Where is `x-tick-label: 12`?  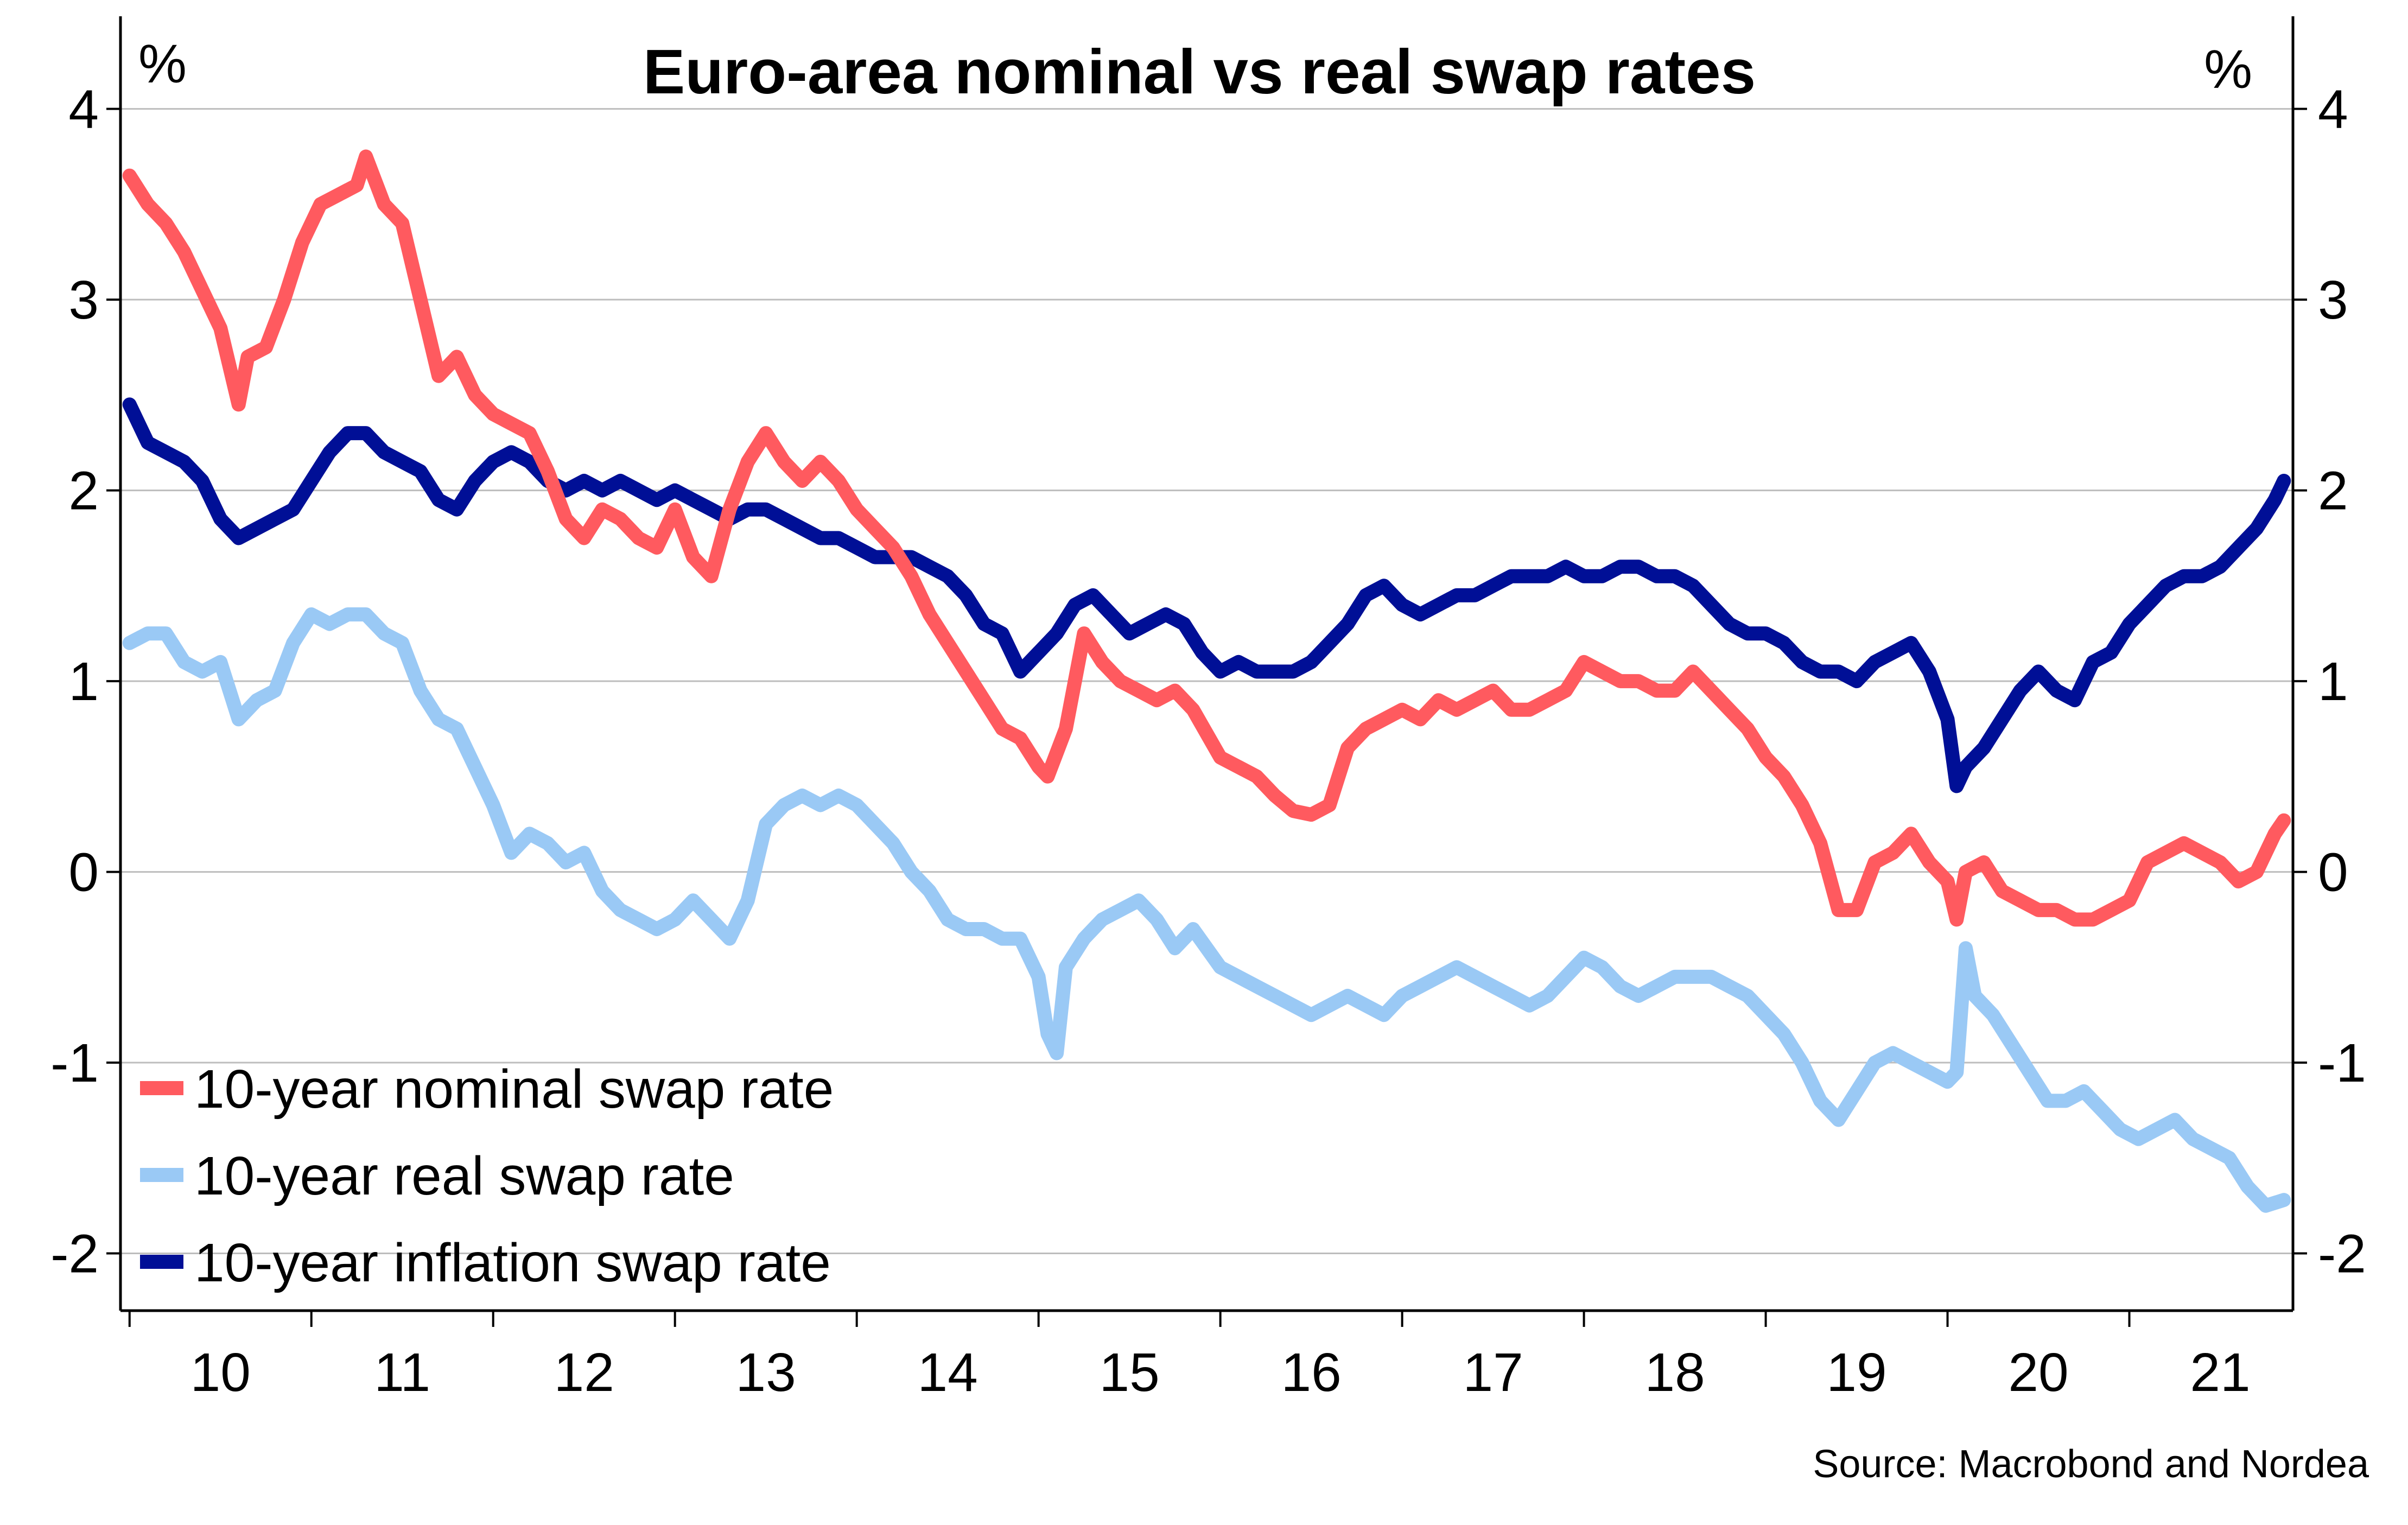
x-tick-label: 12 is located at coordinates (584, 1372).